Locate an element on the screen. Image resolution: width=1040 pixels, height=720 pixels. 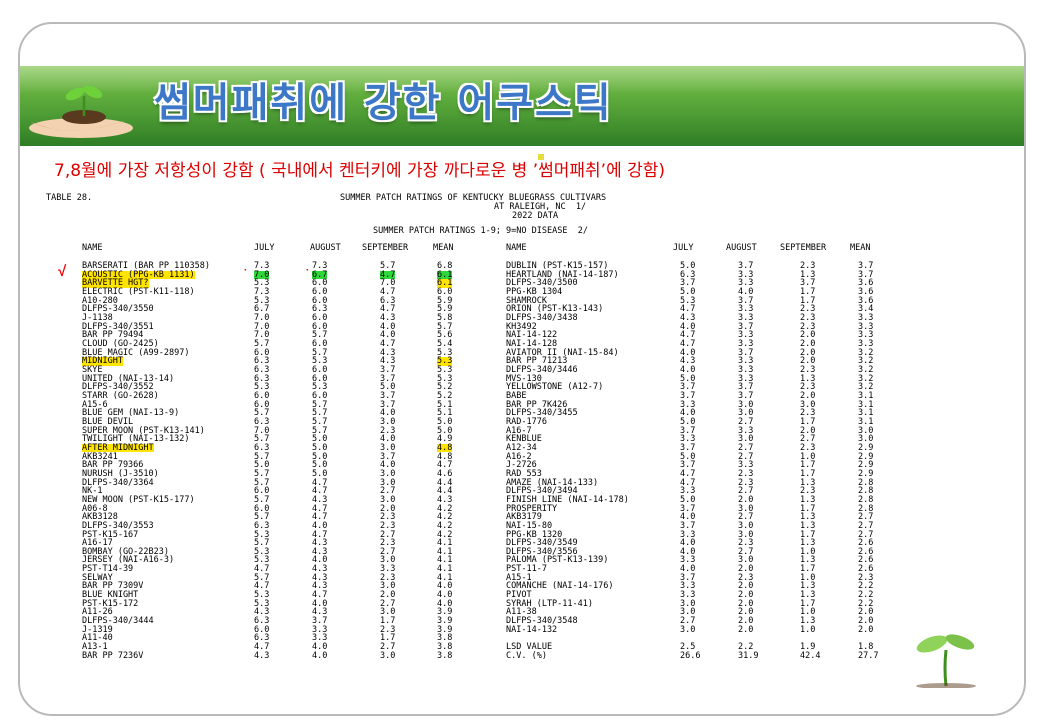
rating-cell: 7.0 is located at coordinates (262, 335).